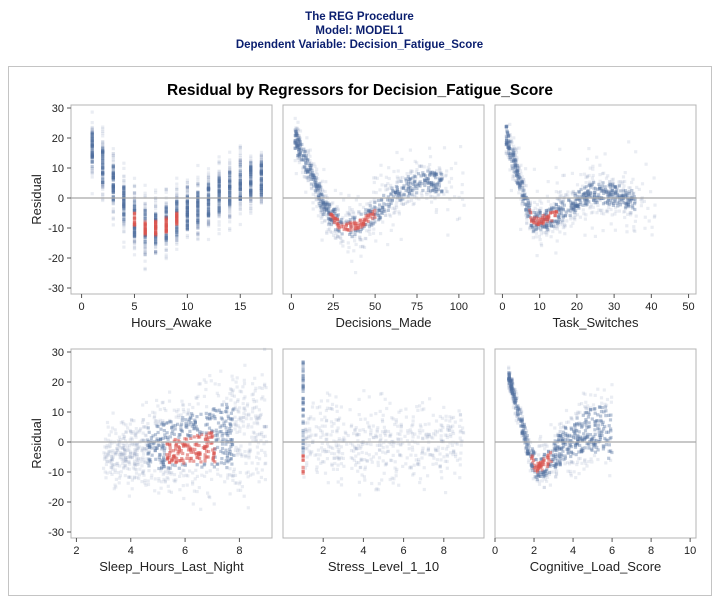 Image resolution: width=719 pixels, height=608 pixels. I want to click on x-tick-label: 10, so click(187, 307).